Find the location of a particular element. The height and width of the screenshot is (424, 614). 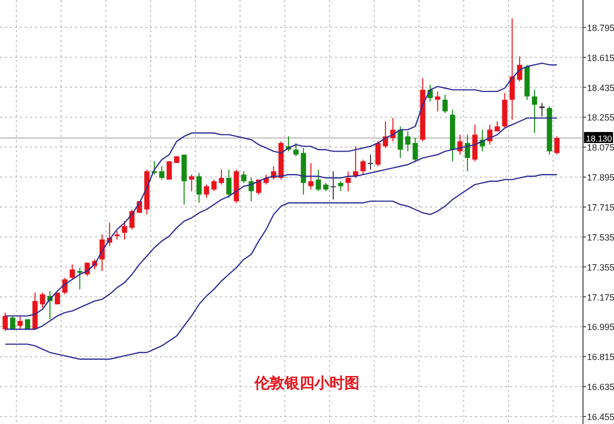

y-tick-label: 16.455 is located at coordinates (600, 417).